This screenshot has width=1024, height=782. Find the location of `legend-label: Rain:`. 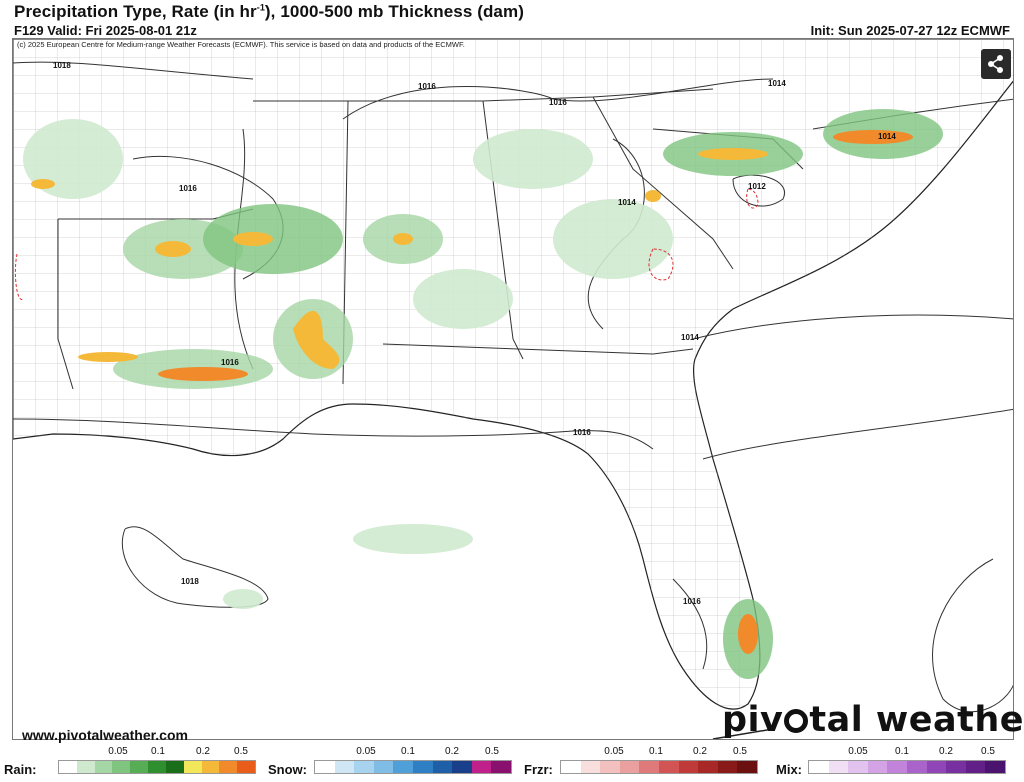

legend-label: Rain: is located at coordinates (20, 769).